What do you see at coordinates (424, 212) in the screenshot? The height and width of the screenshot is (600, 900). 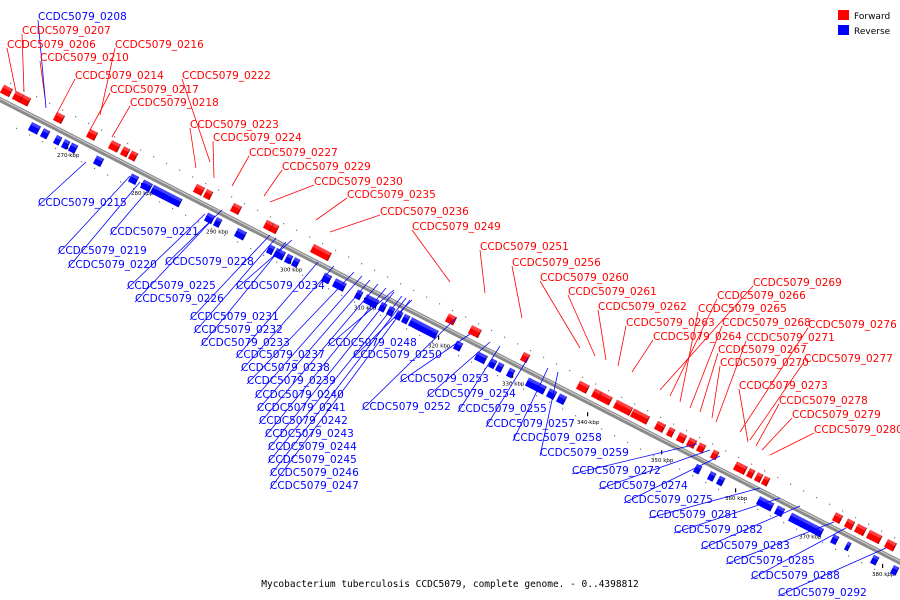 I see `gene-label: CCDC5079_0236` at bounding box center [424, 212].